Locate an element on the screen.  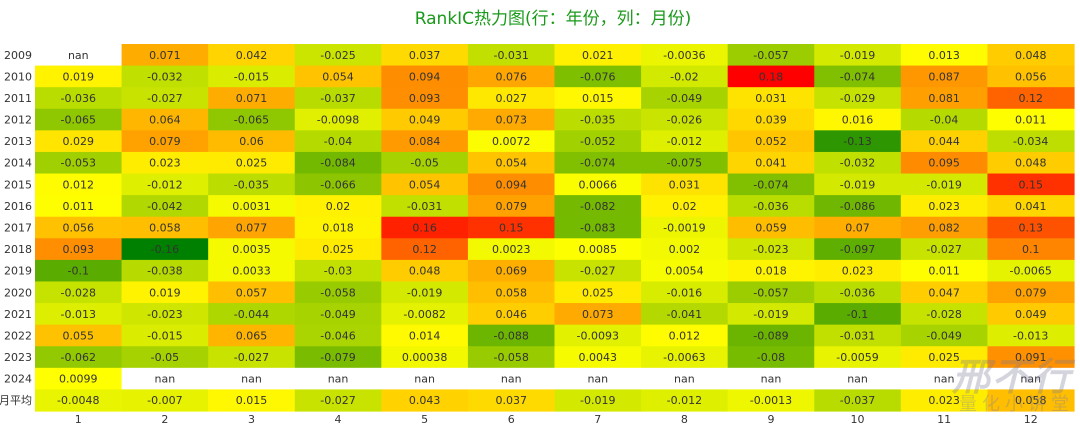
y-tick-label: 2018 is located at coordinates (18, 249).